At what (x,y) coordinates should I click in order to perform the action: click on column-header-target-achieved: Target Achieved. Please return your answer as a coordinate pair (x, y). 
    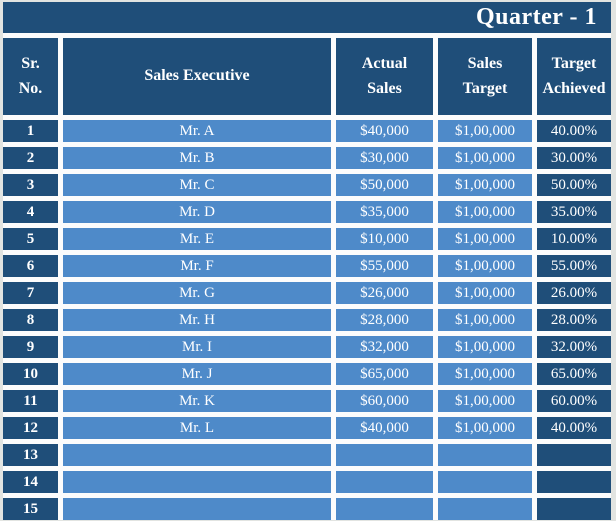
    Looking at the image, I should click on (574, 76).